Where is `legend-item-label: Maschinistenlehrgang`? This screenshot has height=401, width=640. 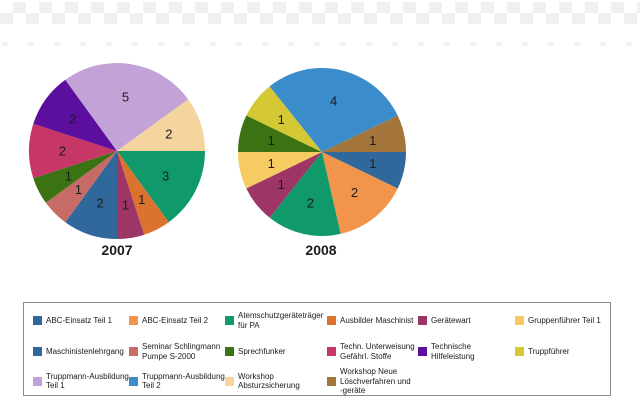 legend-item-label: Maschinistenlehrgang is located at coordinates (85, 351).